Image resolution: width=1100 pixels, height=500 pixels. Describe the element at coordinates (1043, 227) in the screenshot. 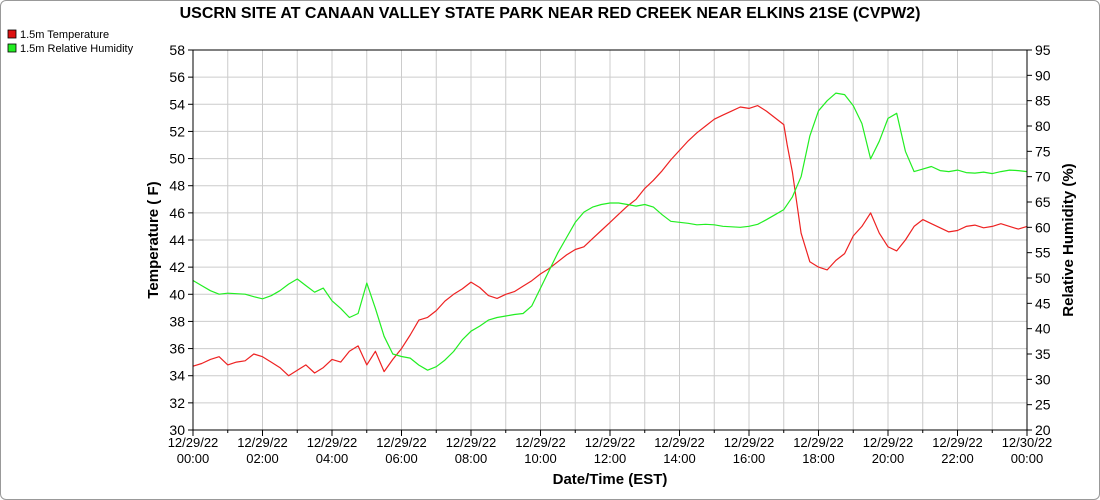

I see `y2-tick-label: 60` at that location.